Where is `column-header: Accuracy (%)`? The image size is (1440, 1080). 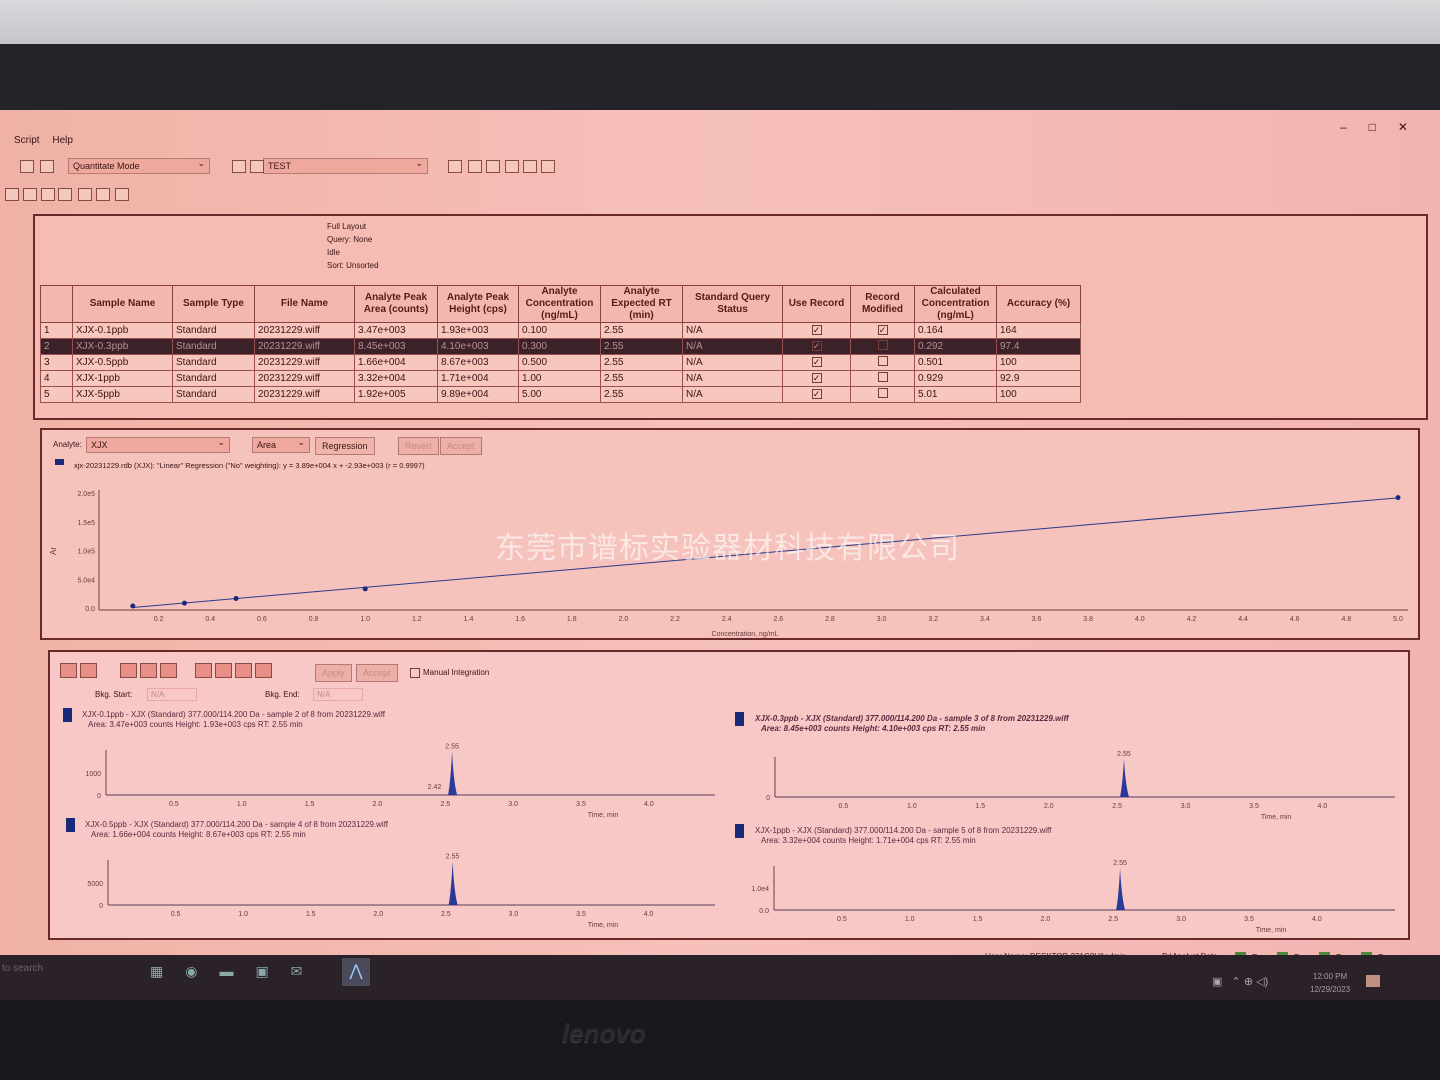
column-header: Accuracy (%) is located at coordinates (1038, 304).